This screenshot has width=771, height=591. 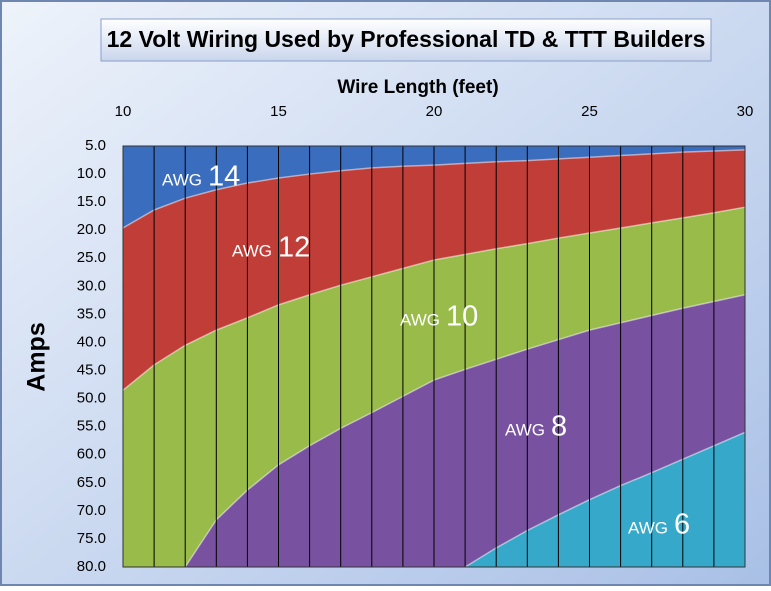 I want to click on x-tick-label: 10, so click(x=123, y=111).